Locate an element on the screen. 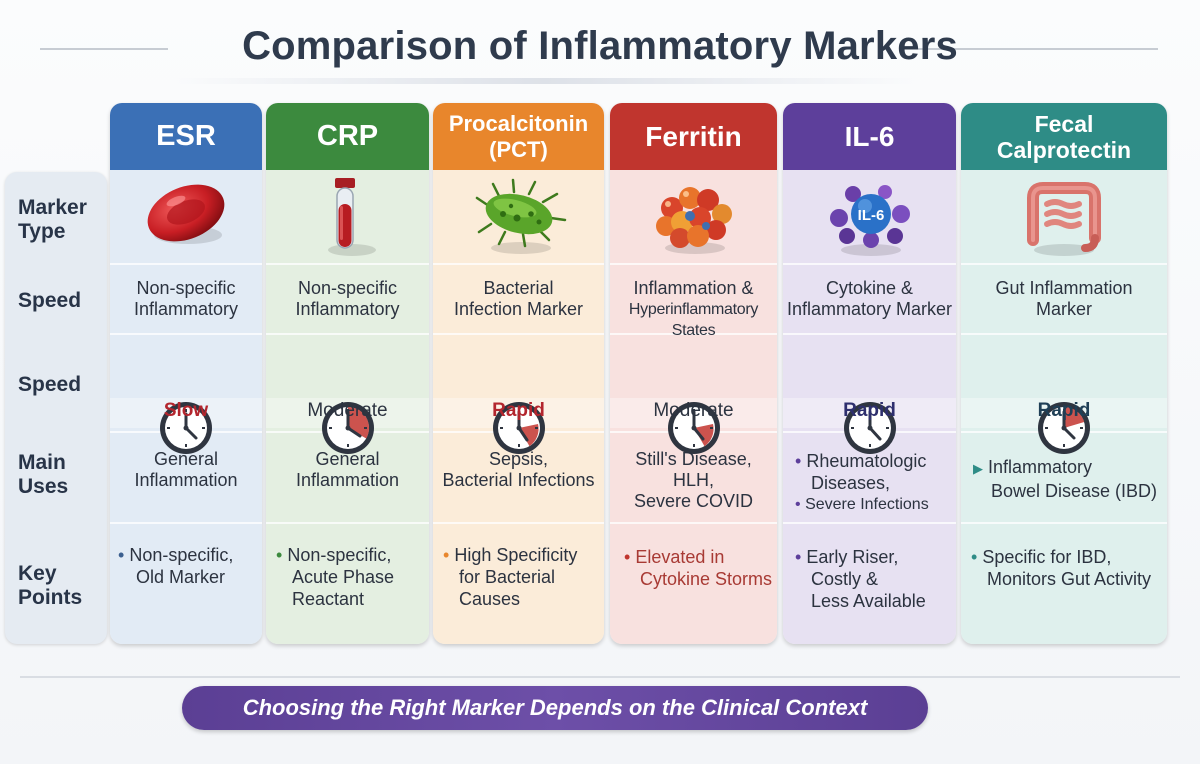  key-point: • Non-specific, Acute Phase Reactant is located at coordinates (335, 577).